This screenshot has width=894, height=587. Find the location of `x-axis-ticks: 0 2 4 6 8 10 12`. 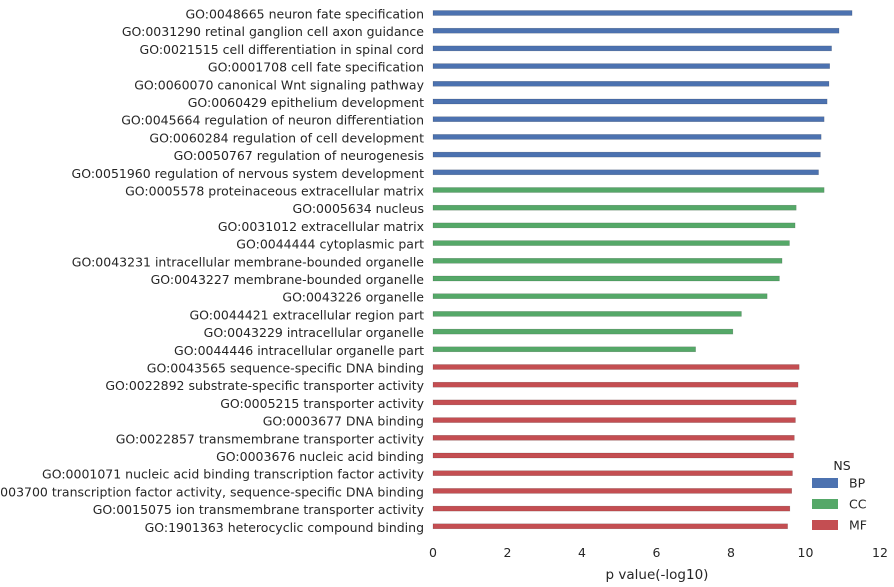

x-axis-ticks: 0 2 4 6 8 10 12 is located at coordinates (658, 552).